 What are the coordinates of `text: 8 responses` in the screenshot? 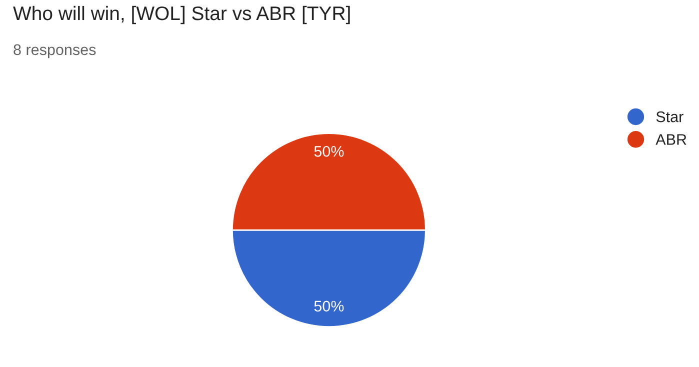 It's located at (55, 51).